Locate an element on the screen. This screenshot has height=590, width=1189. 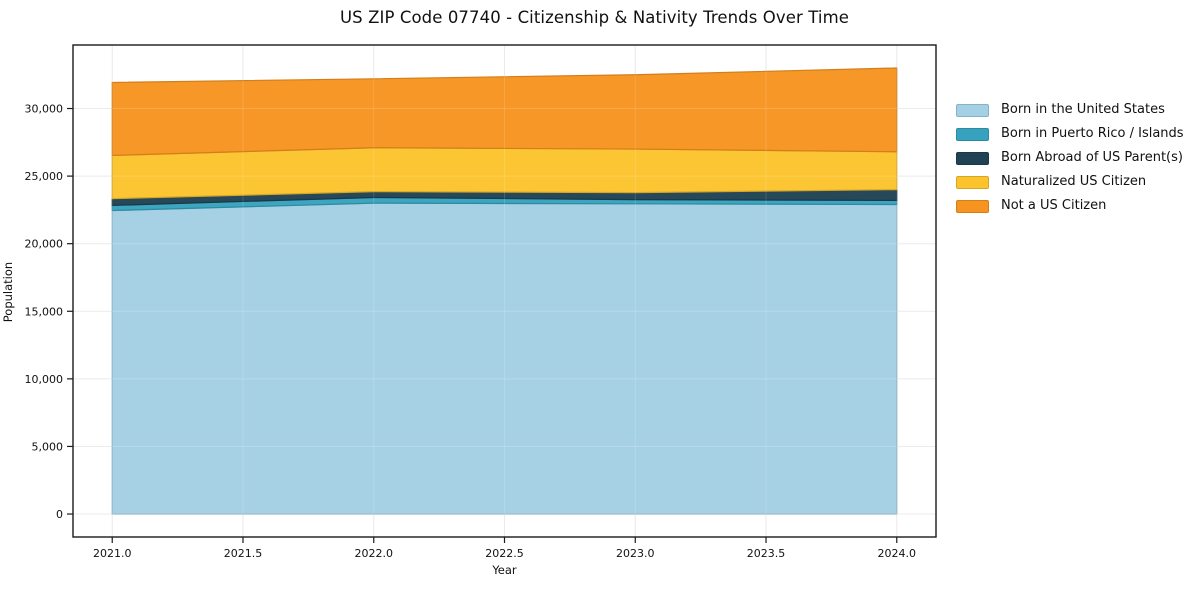
x-tick-label: 2023.0 is located at coordinates (635, 553).